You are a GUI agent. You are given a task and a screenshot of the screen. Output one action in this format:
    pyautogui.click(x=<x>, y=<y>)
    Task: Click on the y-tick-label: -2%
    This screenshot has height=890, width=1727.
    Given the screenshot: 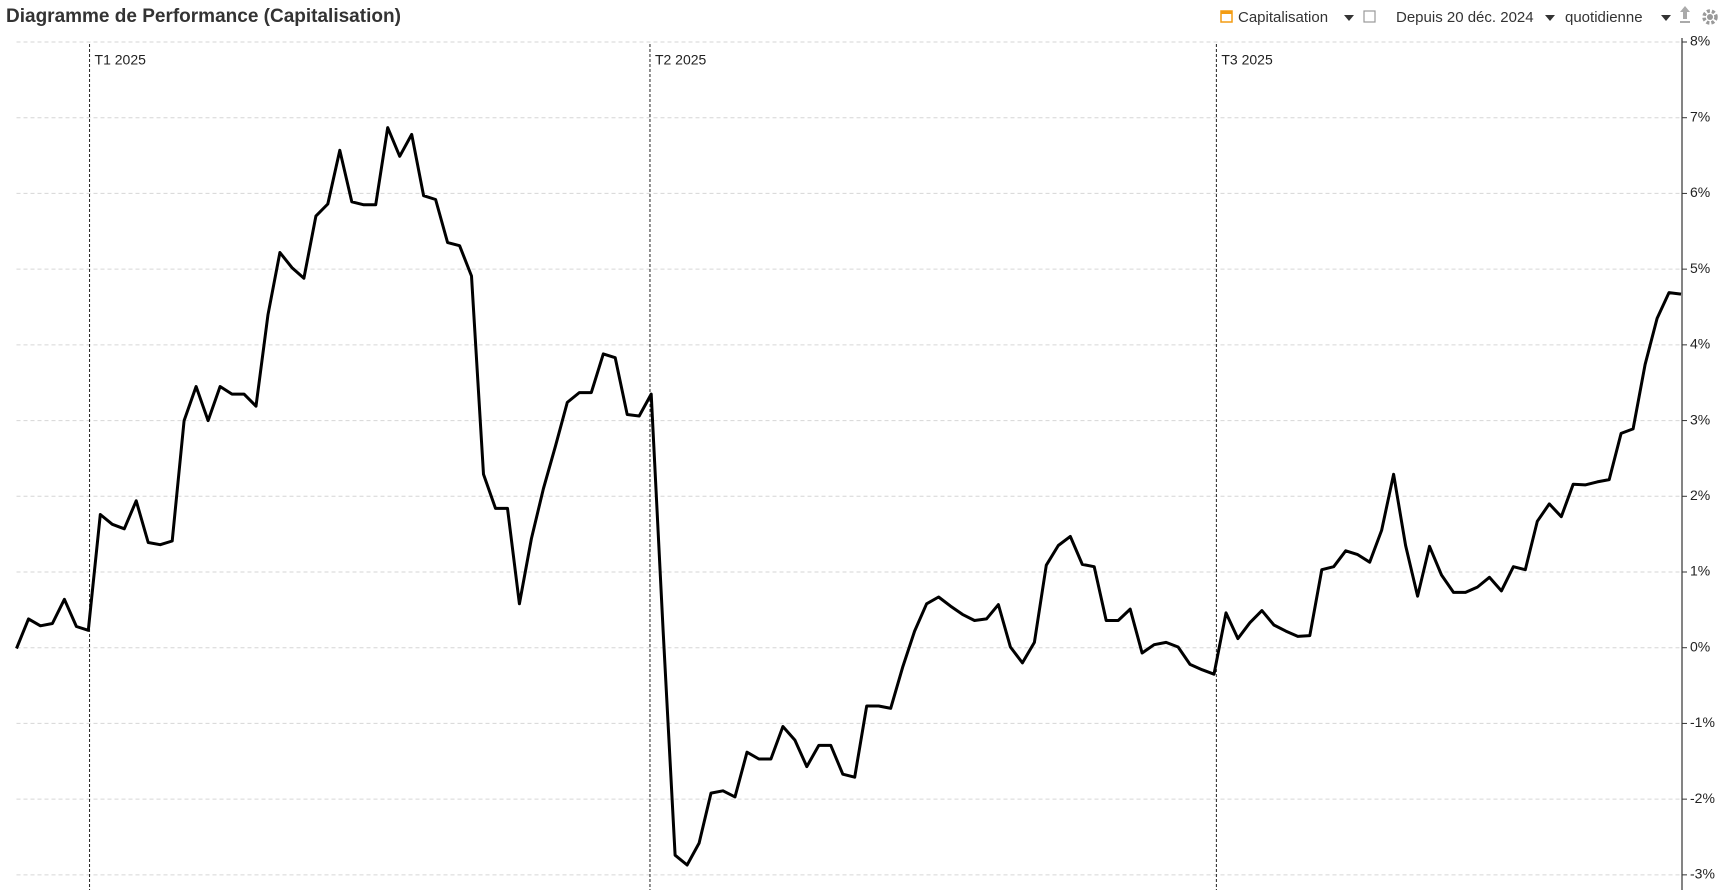 What is the action you would take?
    pyautogui.click(x=1702, y=798)
    